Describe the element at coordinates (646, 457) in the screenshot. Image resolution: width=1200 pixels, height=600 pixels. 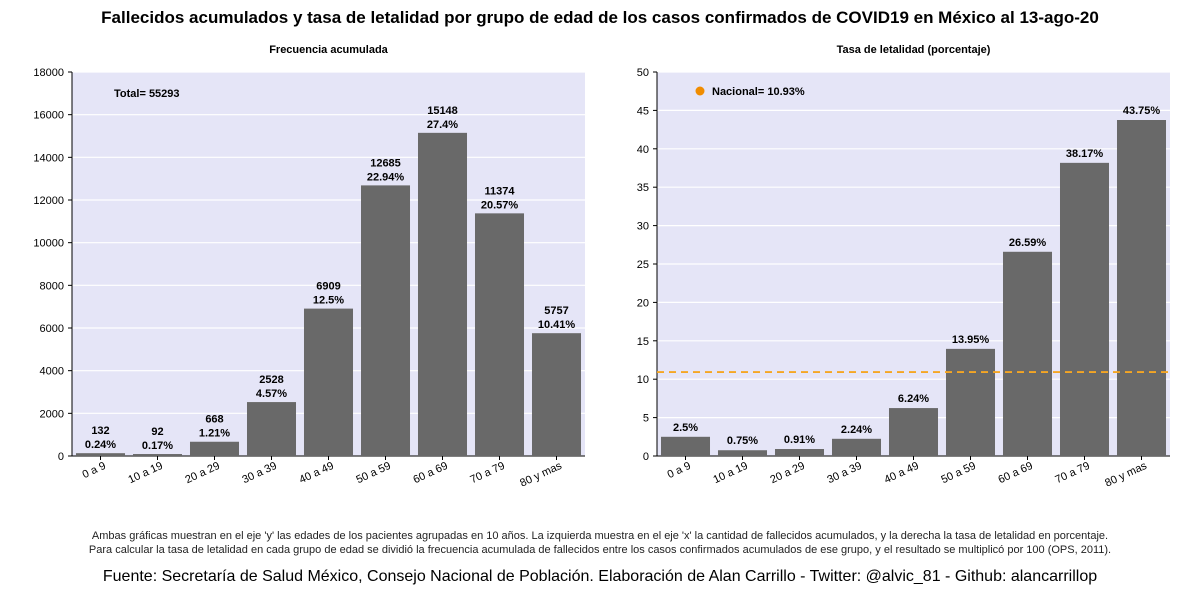
I see `right-y-tick-label: 0` at that location.